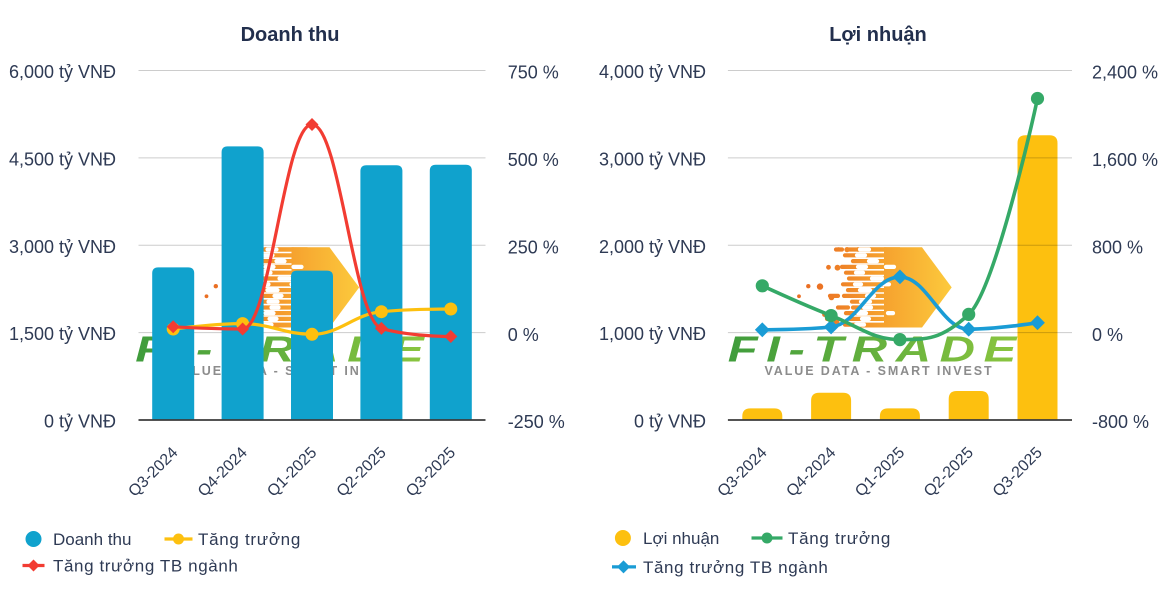 The image size is (1171, 611). I want to click on svg-text: 500 %, so click(533, 160).